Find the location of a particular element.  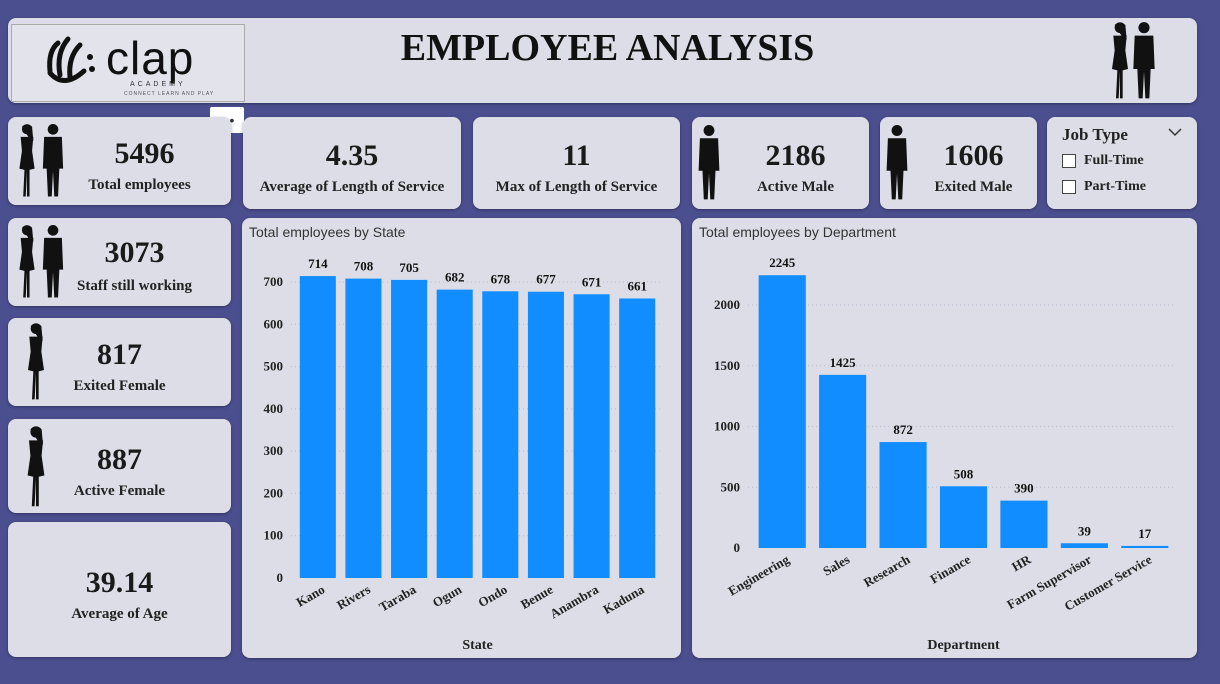

y-tick-label: 1000 is located at coordinates (727, 426).